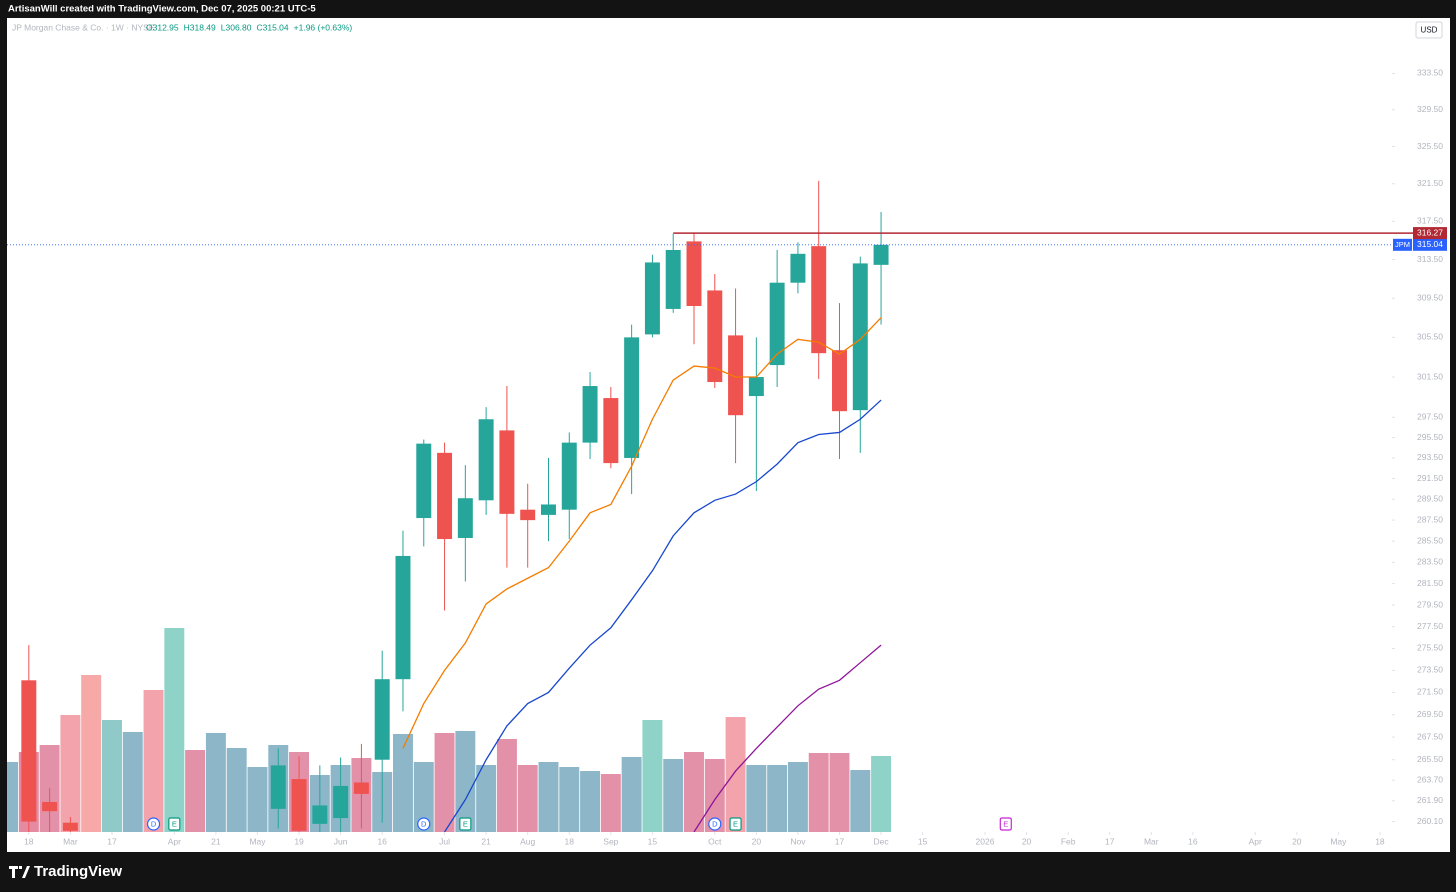  Describe the element at coordinates (1430, 779) in the screenshot. I see `y-tick-label: 263.70` at that location.